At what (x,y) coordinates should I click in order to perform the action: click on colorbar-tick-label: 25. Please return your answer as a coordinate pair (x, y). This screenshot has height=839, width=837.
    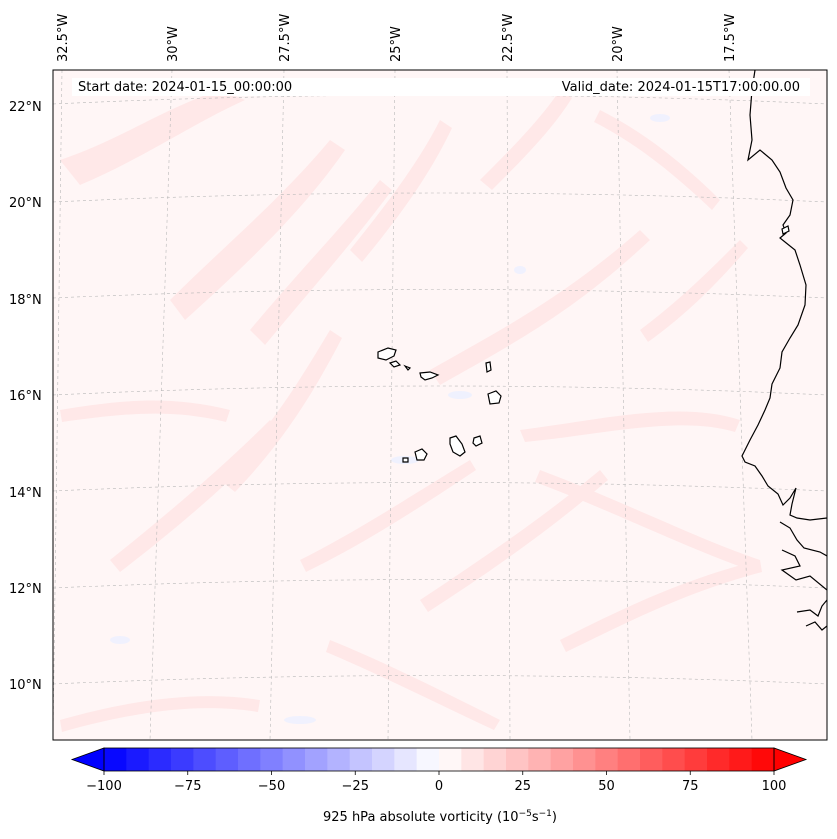
    Looking at the image, I should click on (522, 786).